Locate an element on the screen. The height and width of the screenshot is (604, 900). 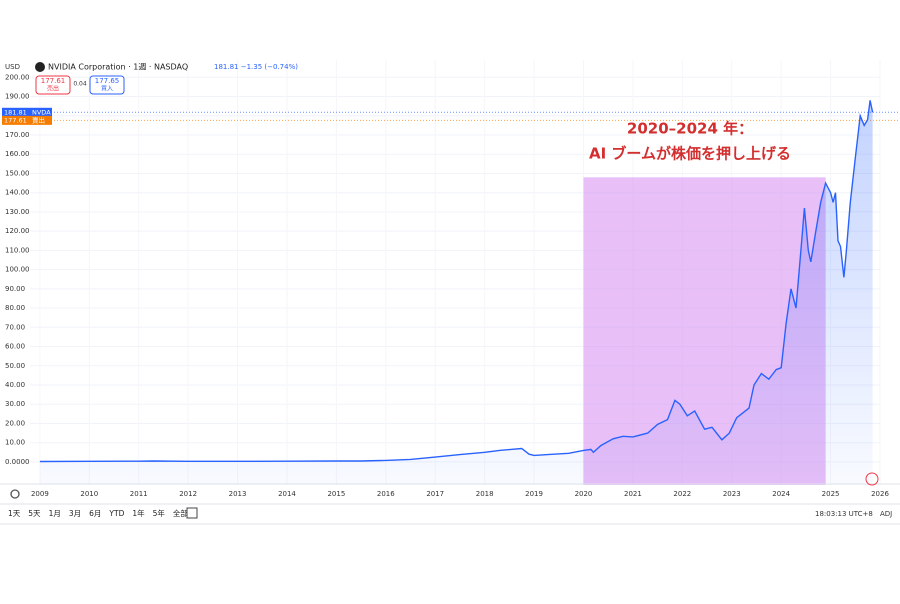
x-tick-label: 2017 is located at coordinates (435, 494).